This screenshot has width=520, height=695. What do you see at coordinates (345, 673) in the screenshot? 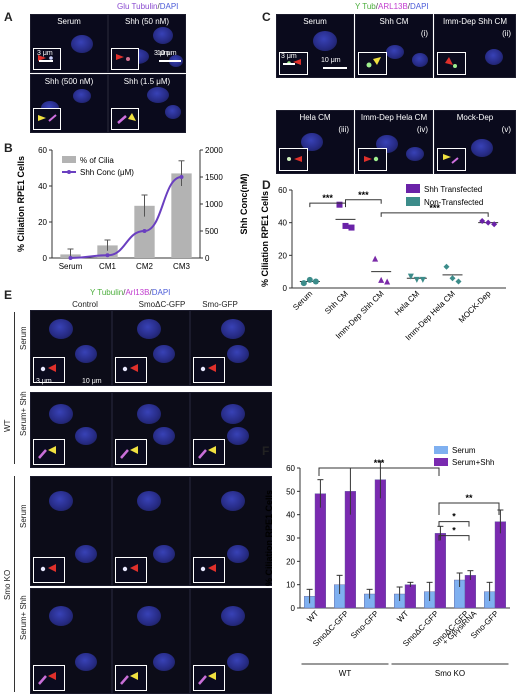
I see `group-label: WT` at bounding box center [345, 673].